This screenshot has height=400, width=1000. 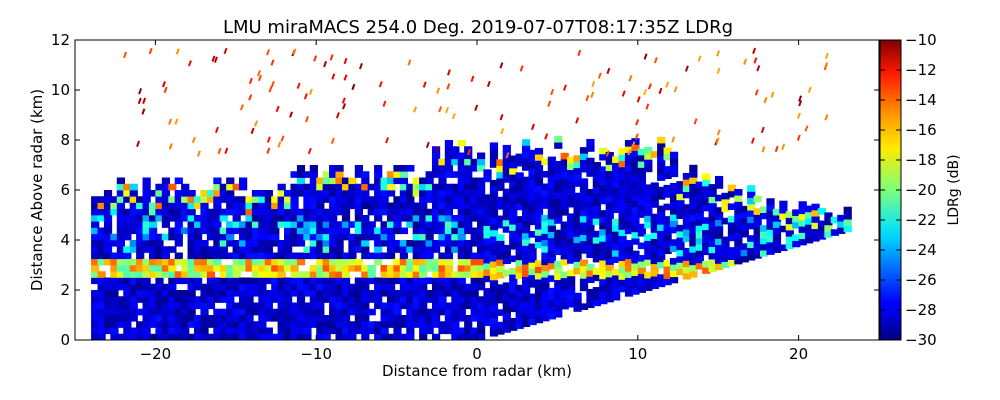 What do you see at coordinates (637, 354) in the screenshot?
I see `x-tick-label: 10` at bounding box center [637, 354].